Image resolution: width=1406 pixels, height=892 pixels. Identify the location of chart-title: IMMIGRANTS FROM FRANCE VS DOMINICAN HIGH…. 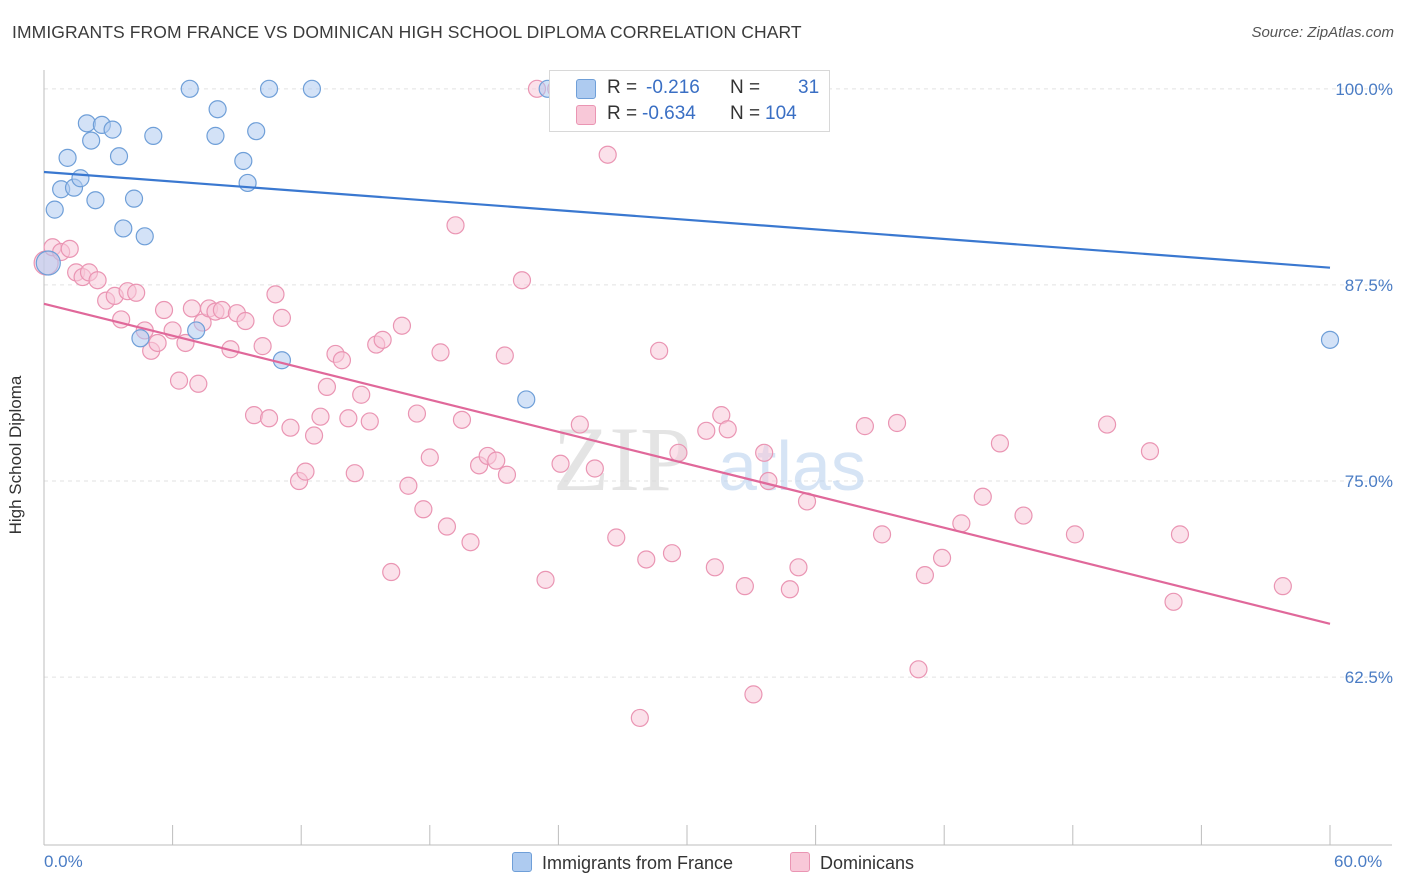
(407, 32).